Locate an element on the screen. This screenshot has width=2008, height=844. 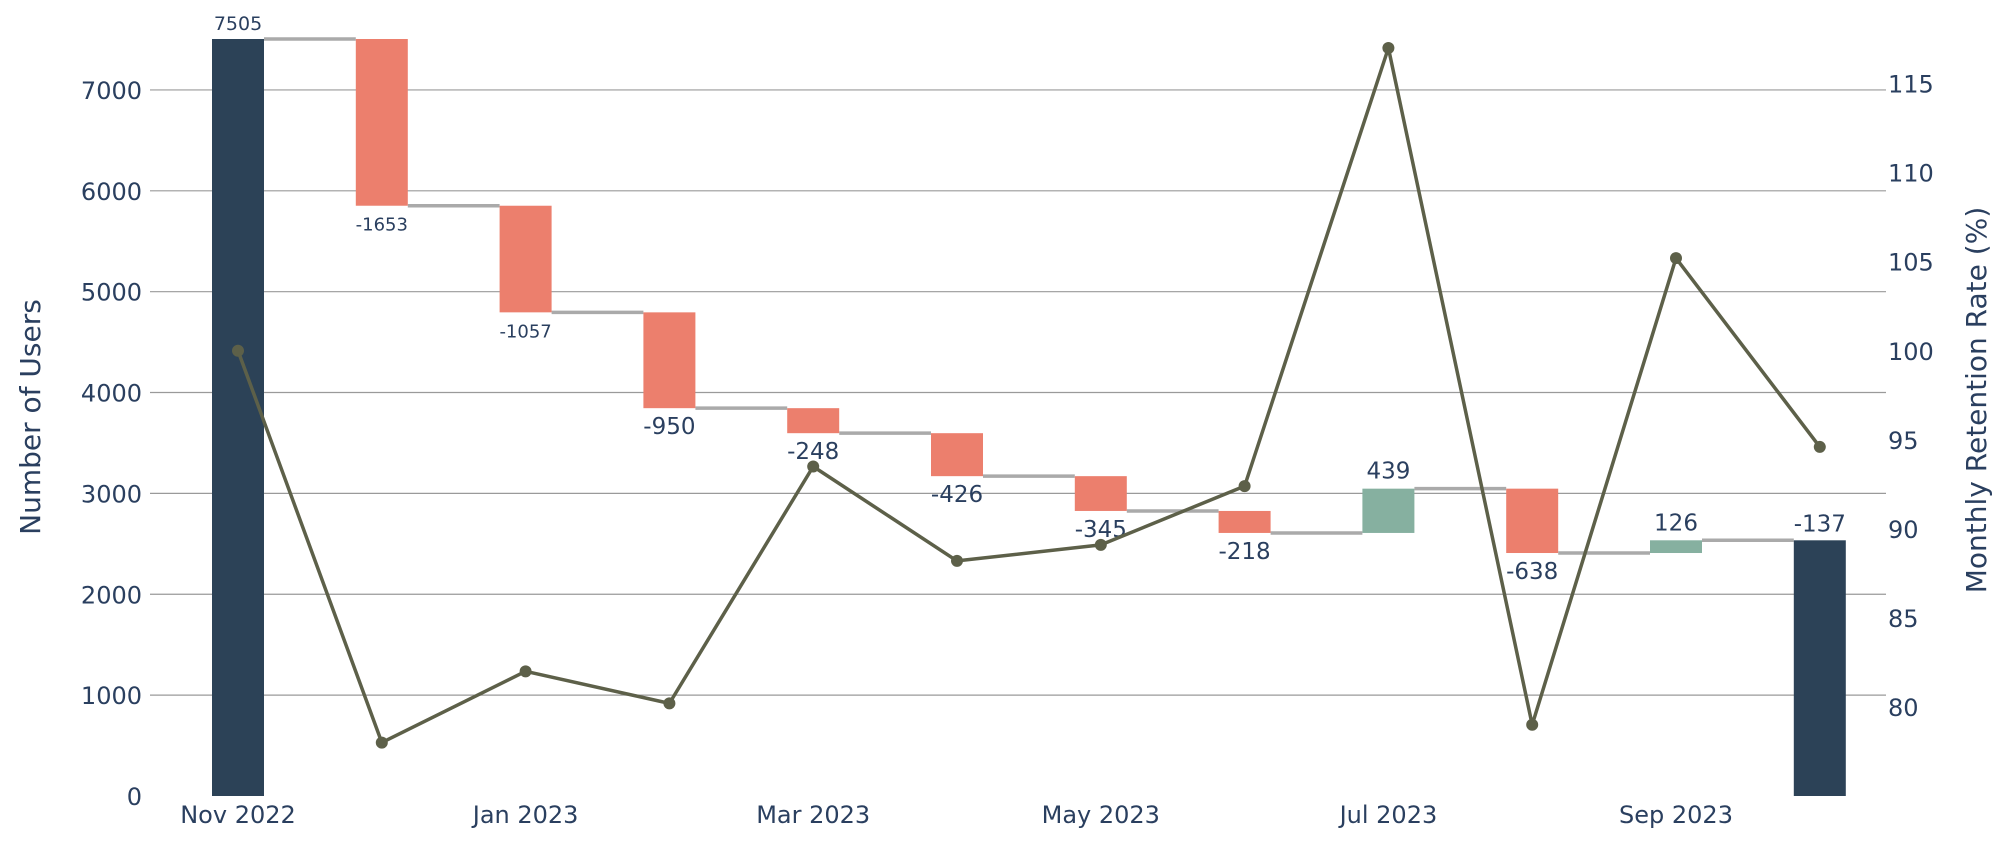
y-axis-right-title: Monthly Retention Rate (%) is located at coordinates (1976, 400).